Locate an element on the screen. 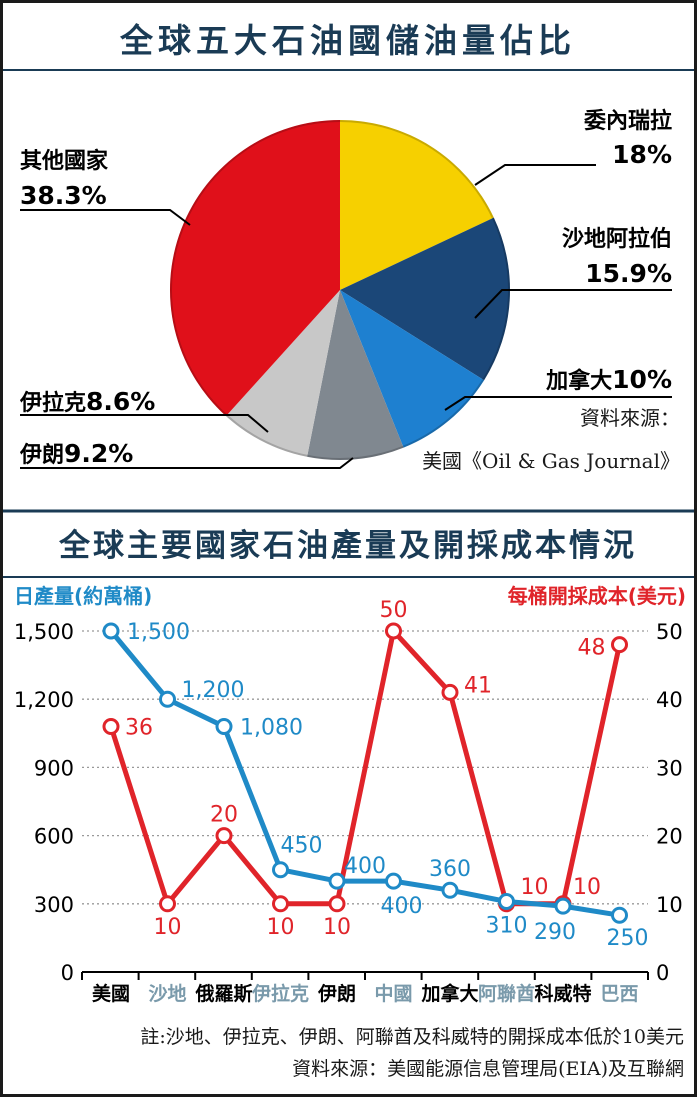 The image size is (697, 1097). pie-slice-label: 伊朗9.2% is located at coordinates (76, 453).